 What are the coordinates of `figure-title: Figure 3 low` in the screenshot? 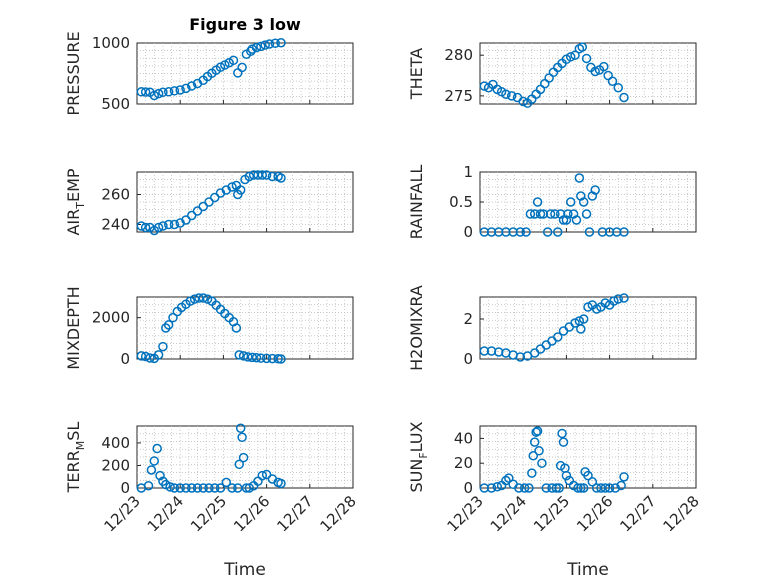 It's located at (245, 24).